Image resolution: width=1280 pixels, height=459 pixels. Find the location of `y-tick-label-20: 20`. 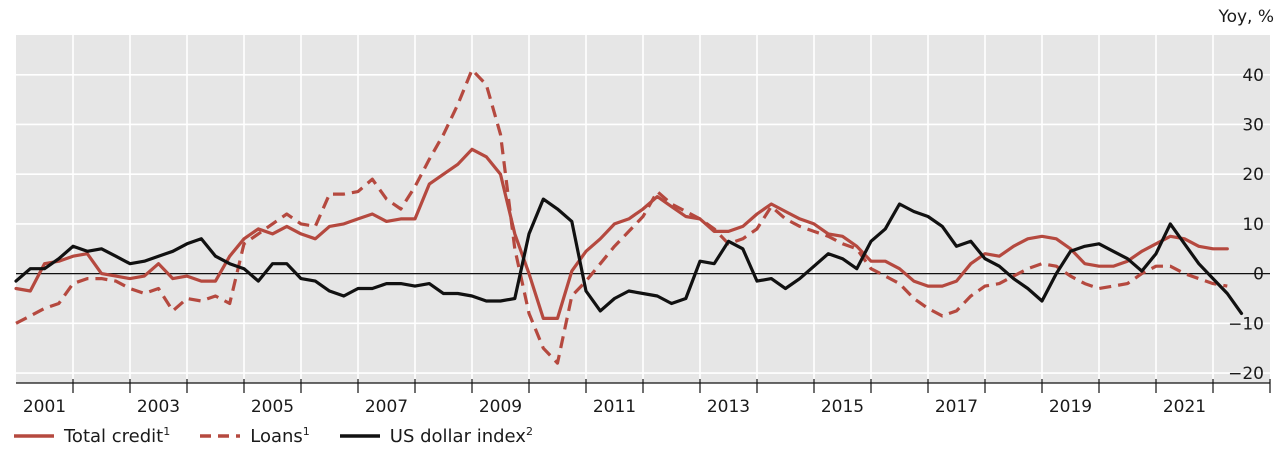

y-tick-label-20: 20 is located at coordinates (1253, 175).